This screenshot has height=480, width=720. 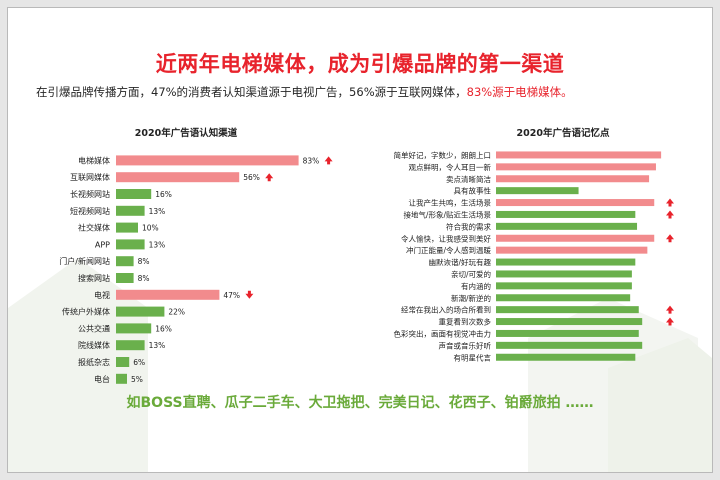 I want to click on chart1-category-label: 门户/新闻网站, so click(x=84, y=261).